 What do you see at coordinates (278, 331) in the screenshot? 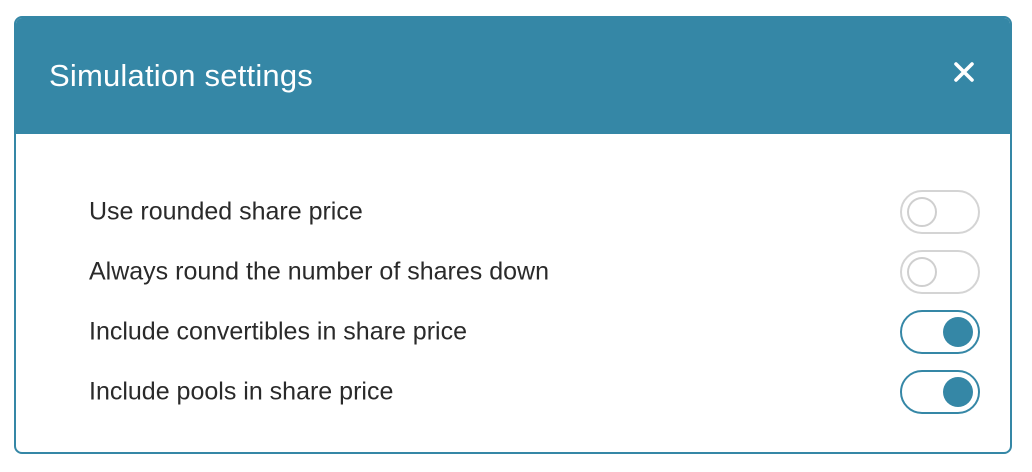
I see `setting-label: Include convertibles in share price` at bounding box center [278, 331].